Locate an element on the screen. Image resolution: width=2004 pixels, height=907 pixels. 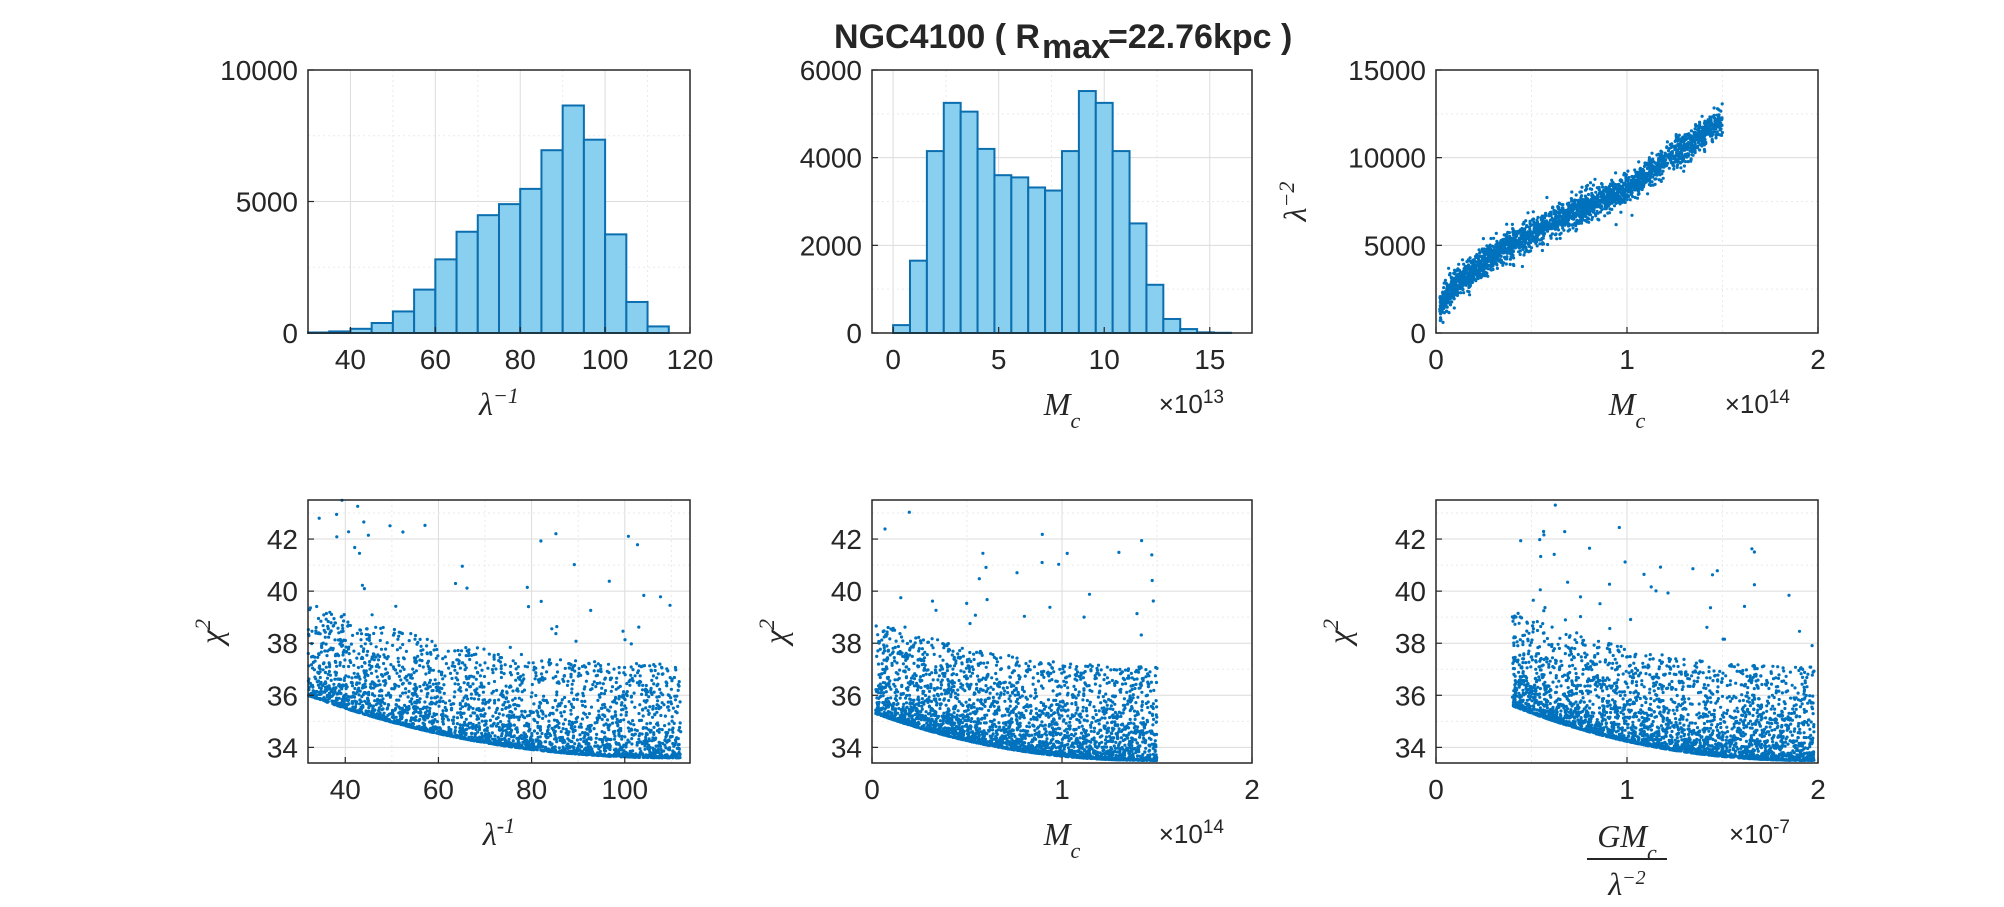
y-tick-label: 5000 is located at coordinates (267, 202).